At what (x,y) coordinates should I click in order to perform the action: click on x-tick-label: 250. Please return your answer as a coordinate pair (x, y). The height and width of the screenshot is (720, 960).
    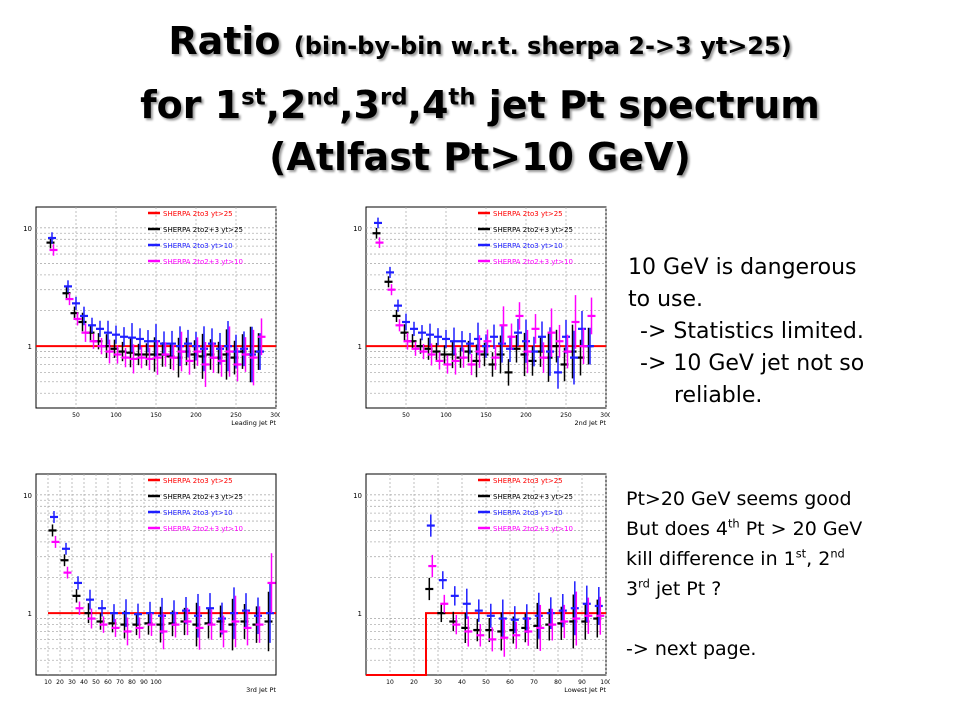
    Looking at the image, I should click on (236, 415).